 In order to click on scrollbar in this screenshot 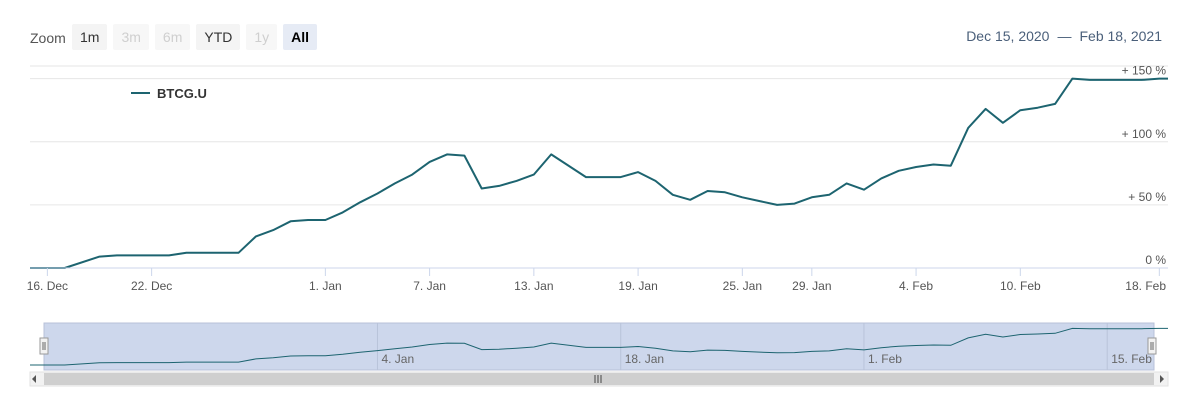, I will do `click(599, 379)`.